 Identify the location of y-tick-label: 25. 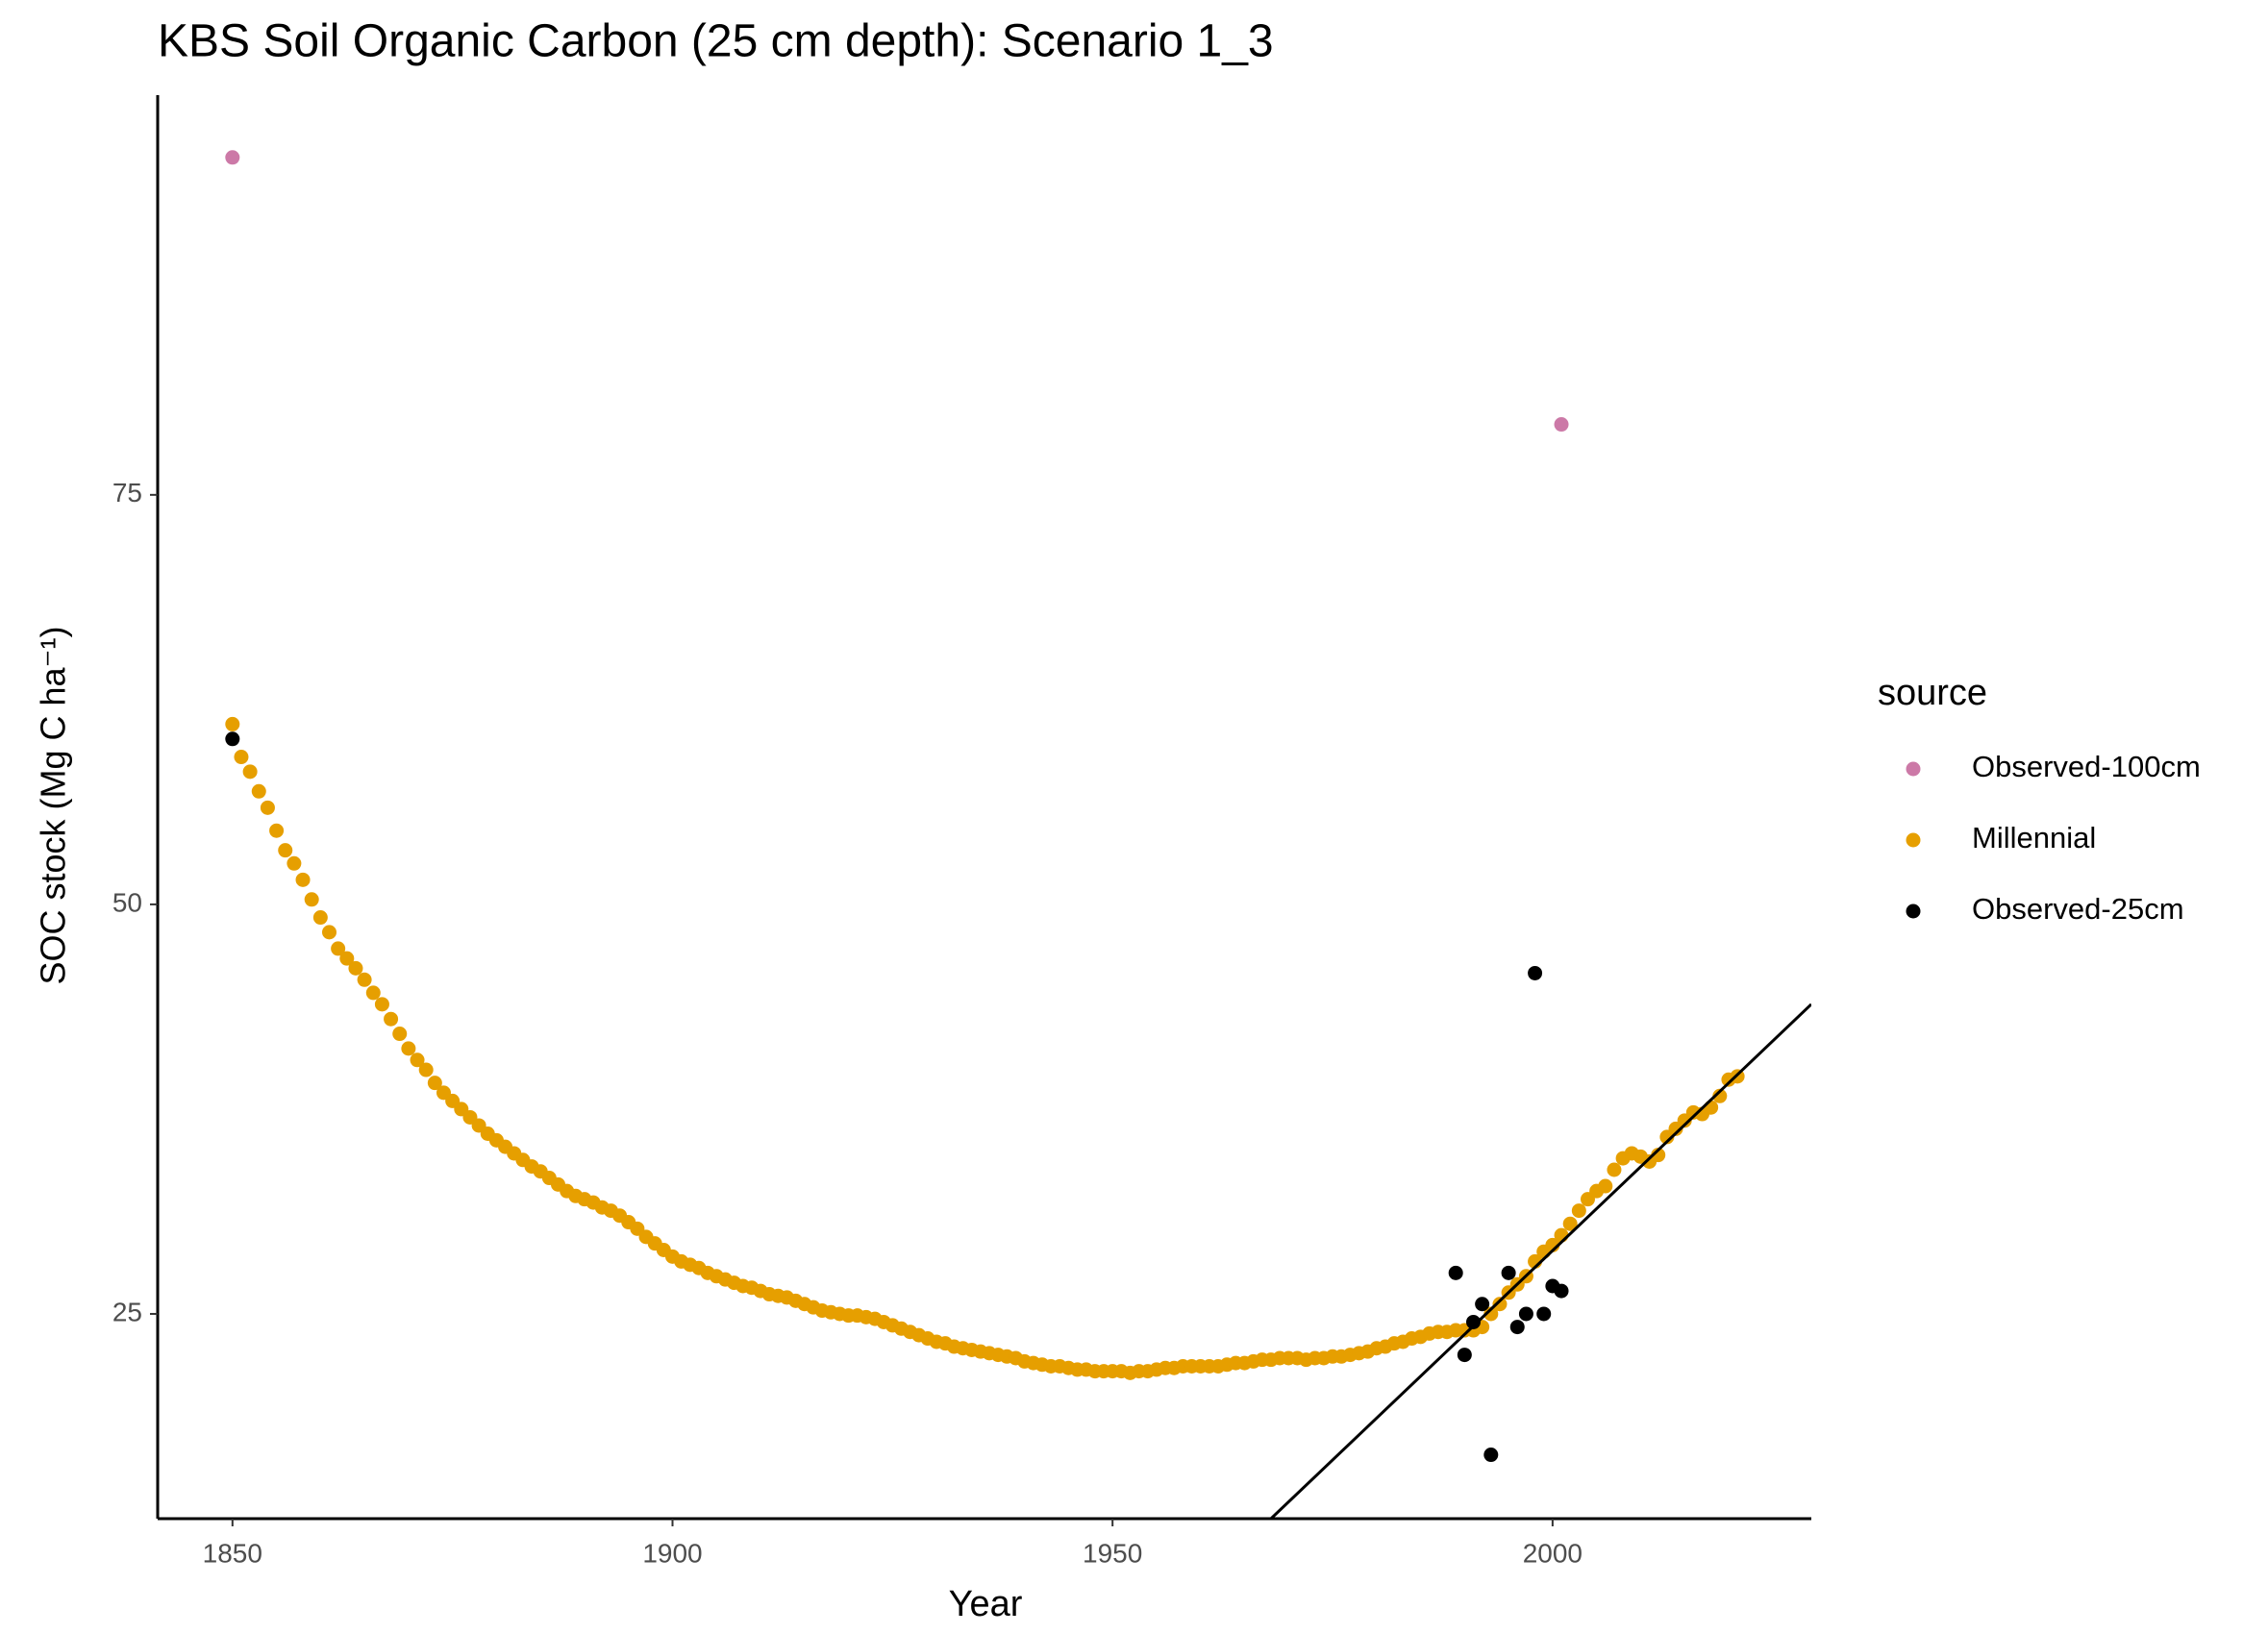
(127, 1311).